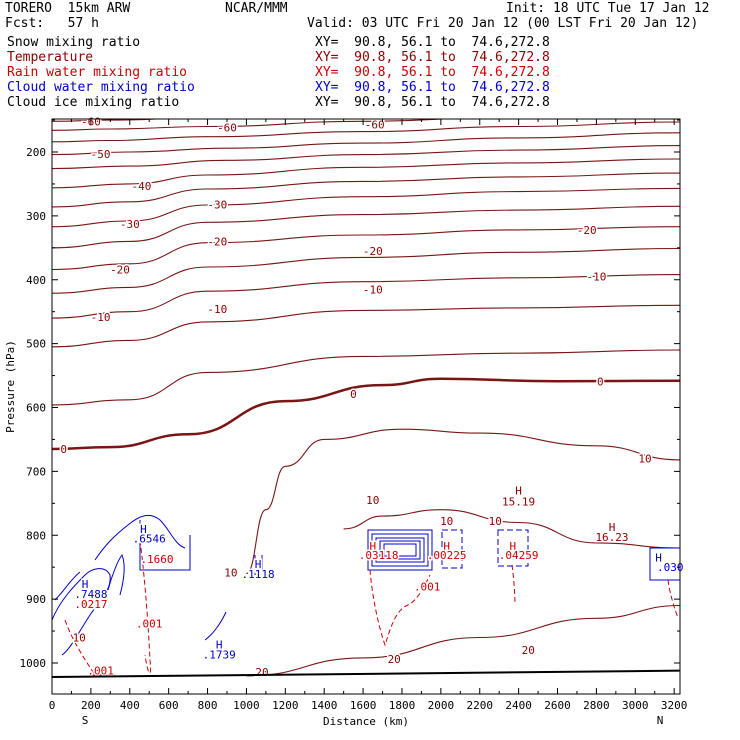 The image size is (740, 740). I want to click on legend-rain-name: Rain water mixing ratio, so click(97, 72).